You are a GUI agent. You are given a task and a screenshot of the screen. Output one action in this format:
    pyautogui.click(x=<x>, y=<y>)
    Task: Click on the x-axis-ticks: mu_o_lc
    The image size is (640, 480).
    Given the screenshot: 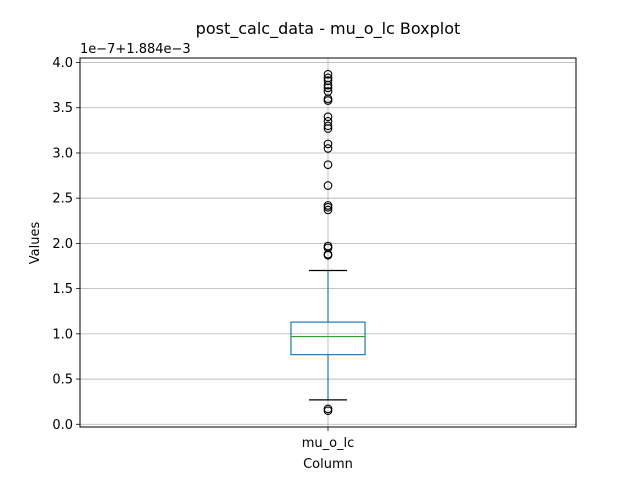 What is the action you would take?
    pyautogui.click(x=328, y=439)
    